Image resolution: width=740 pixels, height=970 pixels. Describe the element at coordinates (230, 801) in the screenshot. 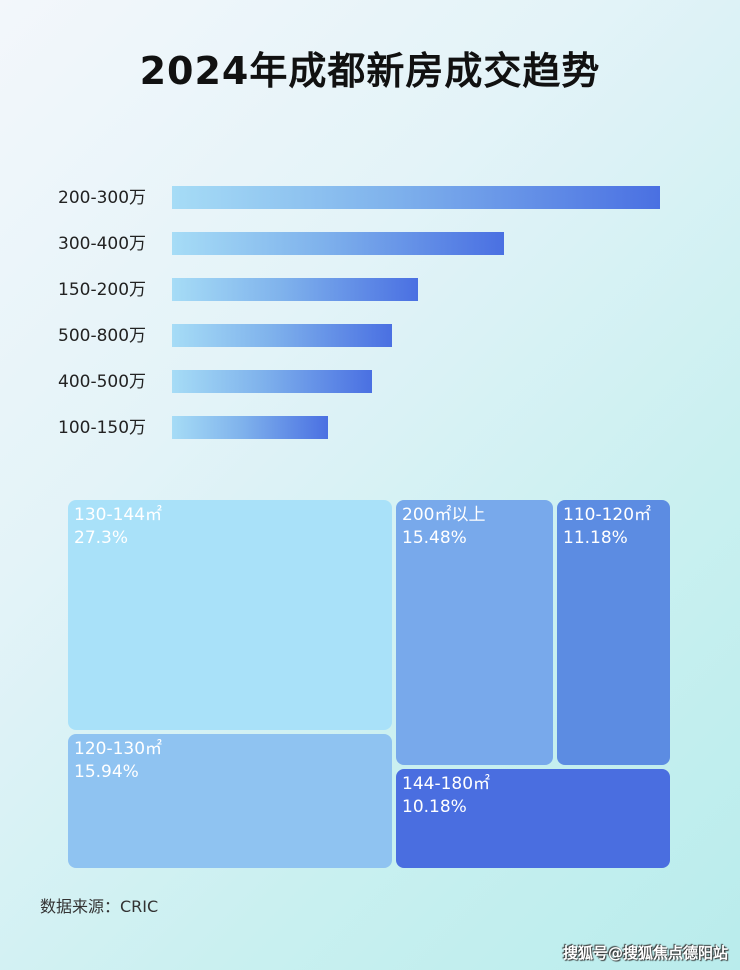

I see `treemap-cell: 120-130㎡ 15.94%` at that location.